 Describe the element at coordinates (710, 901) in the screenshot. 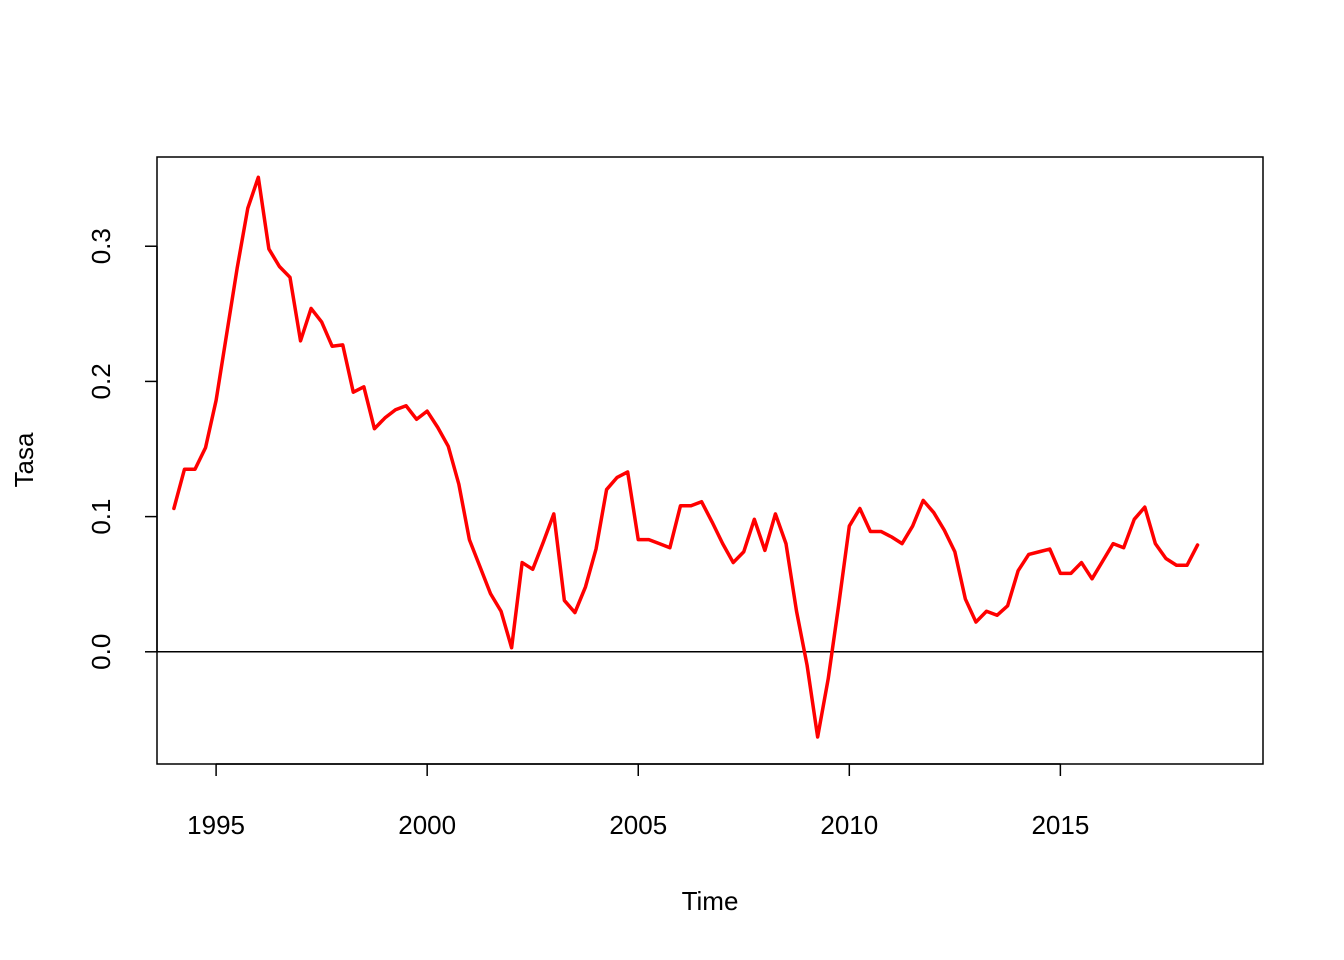

I see `x-axis-title: Time` at that location.